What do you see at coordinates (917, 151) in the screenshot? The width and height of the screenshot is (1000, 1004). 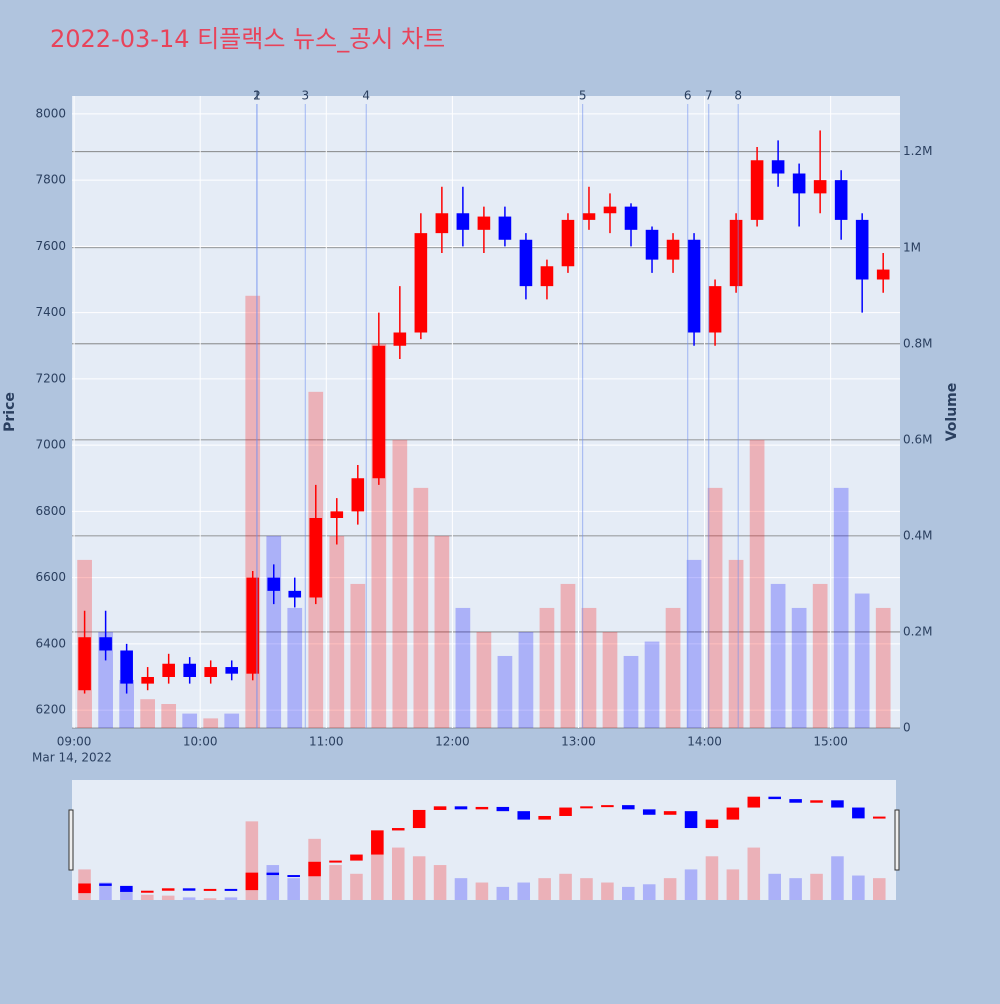 I see `y2-tick-label: 1.2M` at bounding box center [917, 151].